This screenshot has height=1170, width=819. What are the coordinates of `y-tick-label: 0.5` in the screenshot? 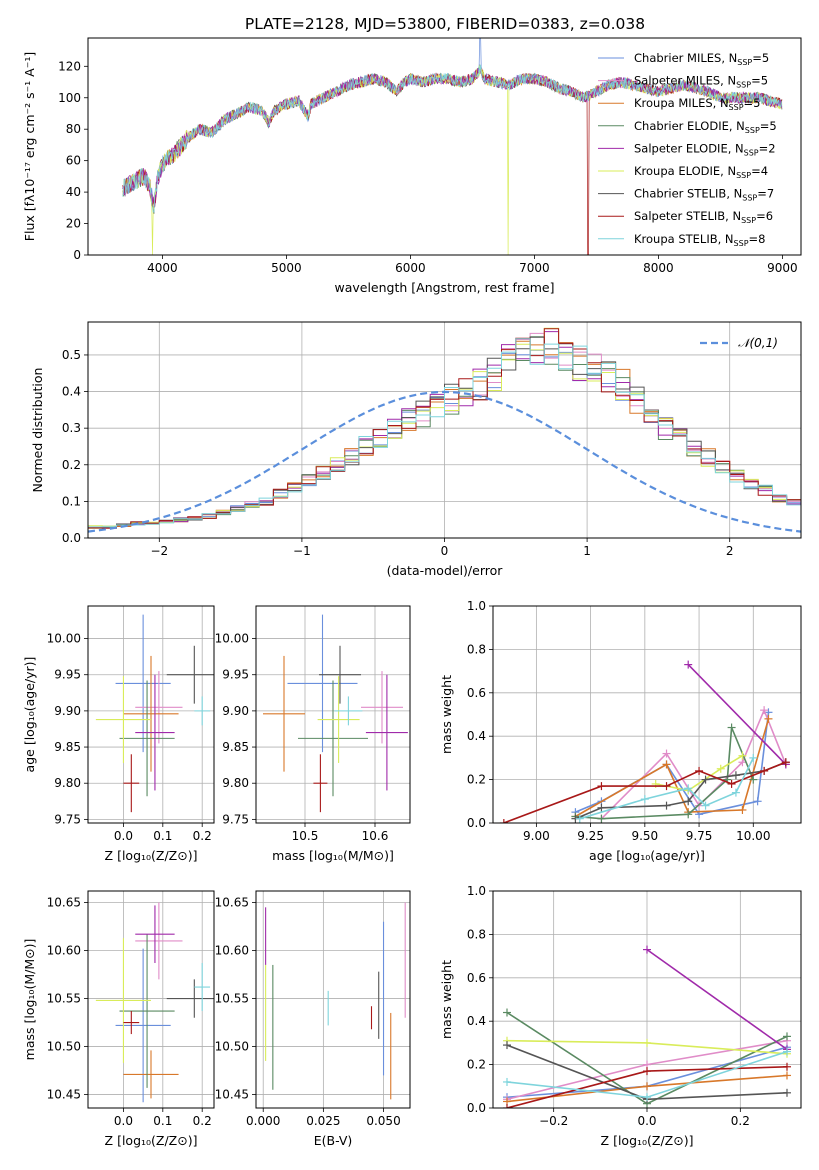 It's located at (71, 355).